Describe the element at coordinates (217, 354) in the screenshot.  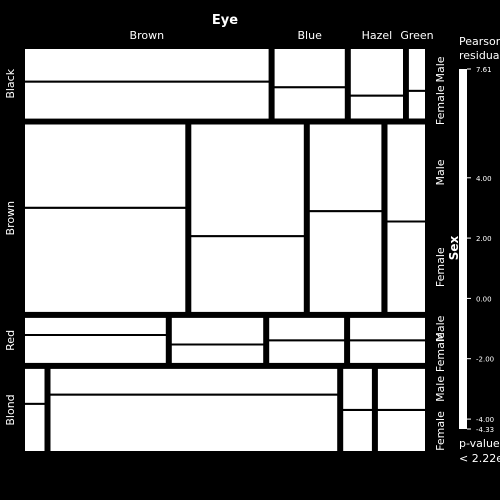
I see `tile-red-blue-female` at that location.